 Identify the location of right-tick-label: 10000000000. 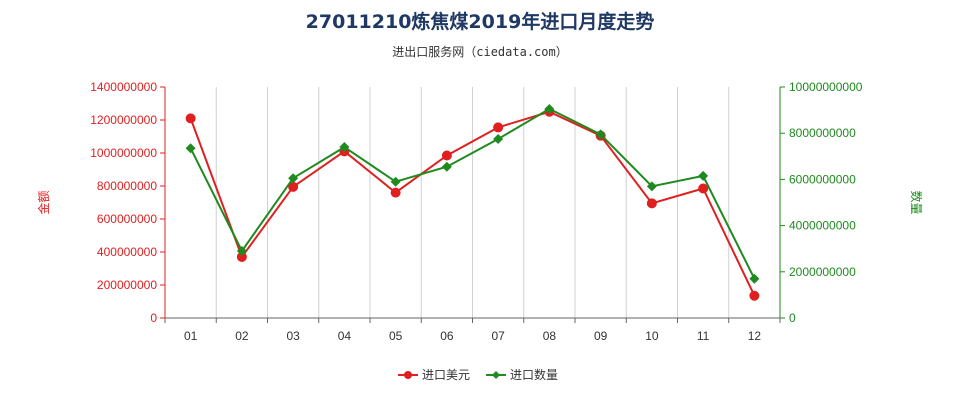
(826, 87).